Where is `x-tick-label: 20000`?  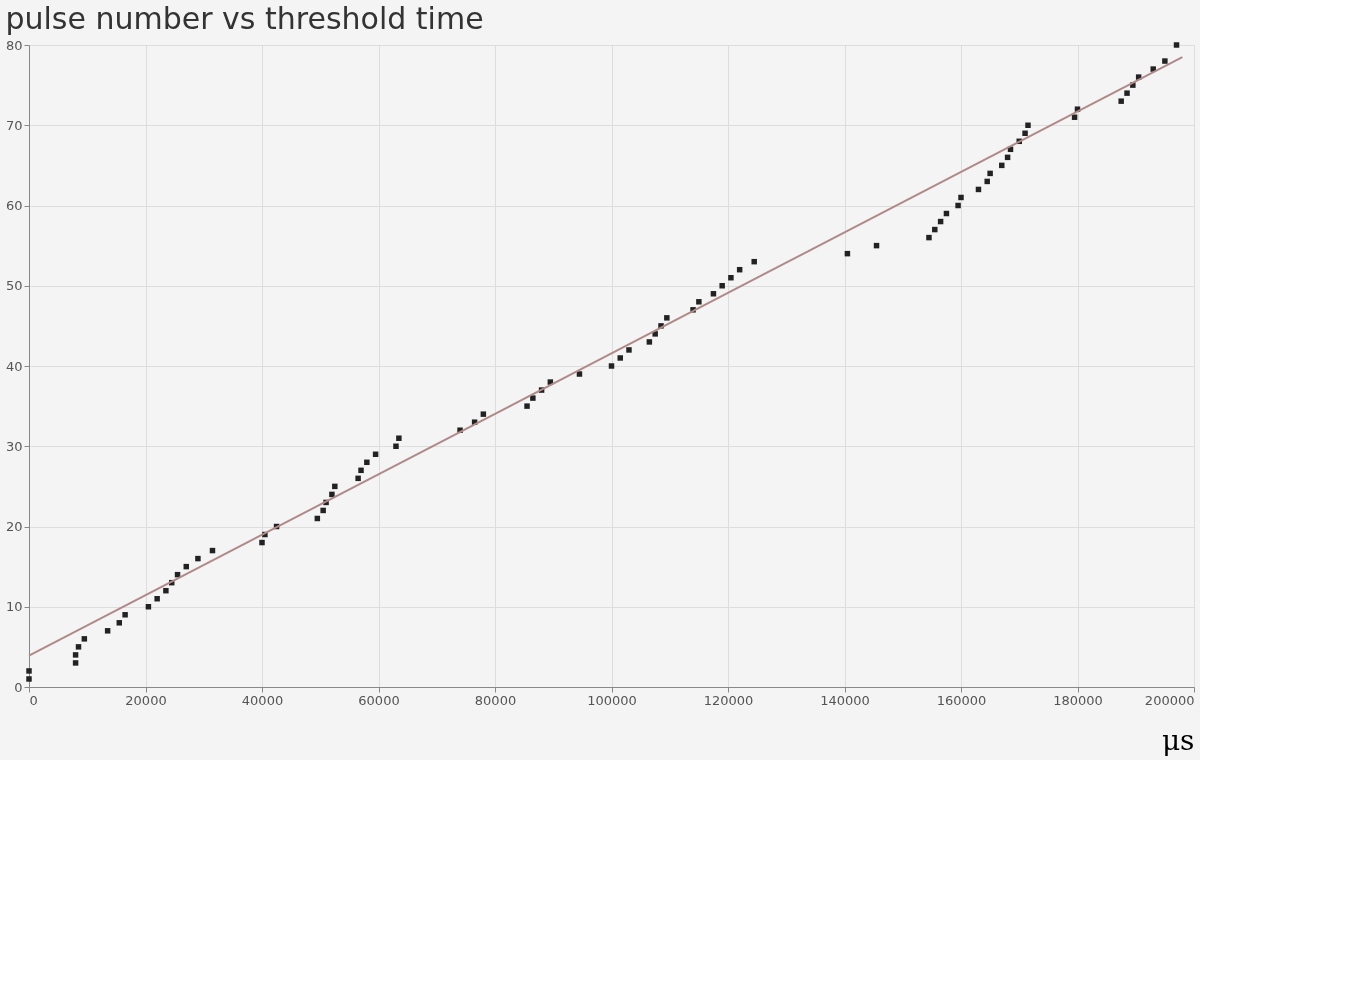 x-tick-label: 20000 is located at coordinates (146, 700).